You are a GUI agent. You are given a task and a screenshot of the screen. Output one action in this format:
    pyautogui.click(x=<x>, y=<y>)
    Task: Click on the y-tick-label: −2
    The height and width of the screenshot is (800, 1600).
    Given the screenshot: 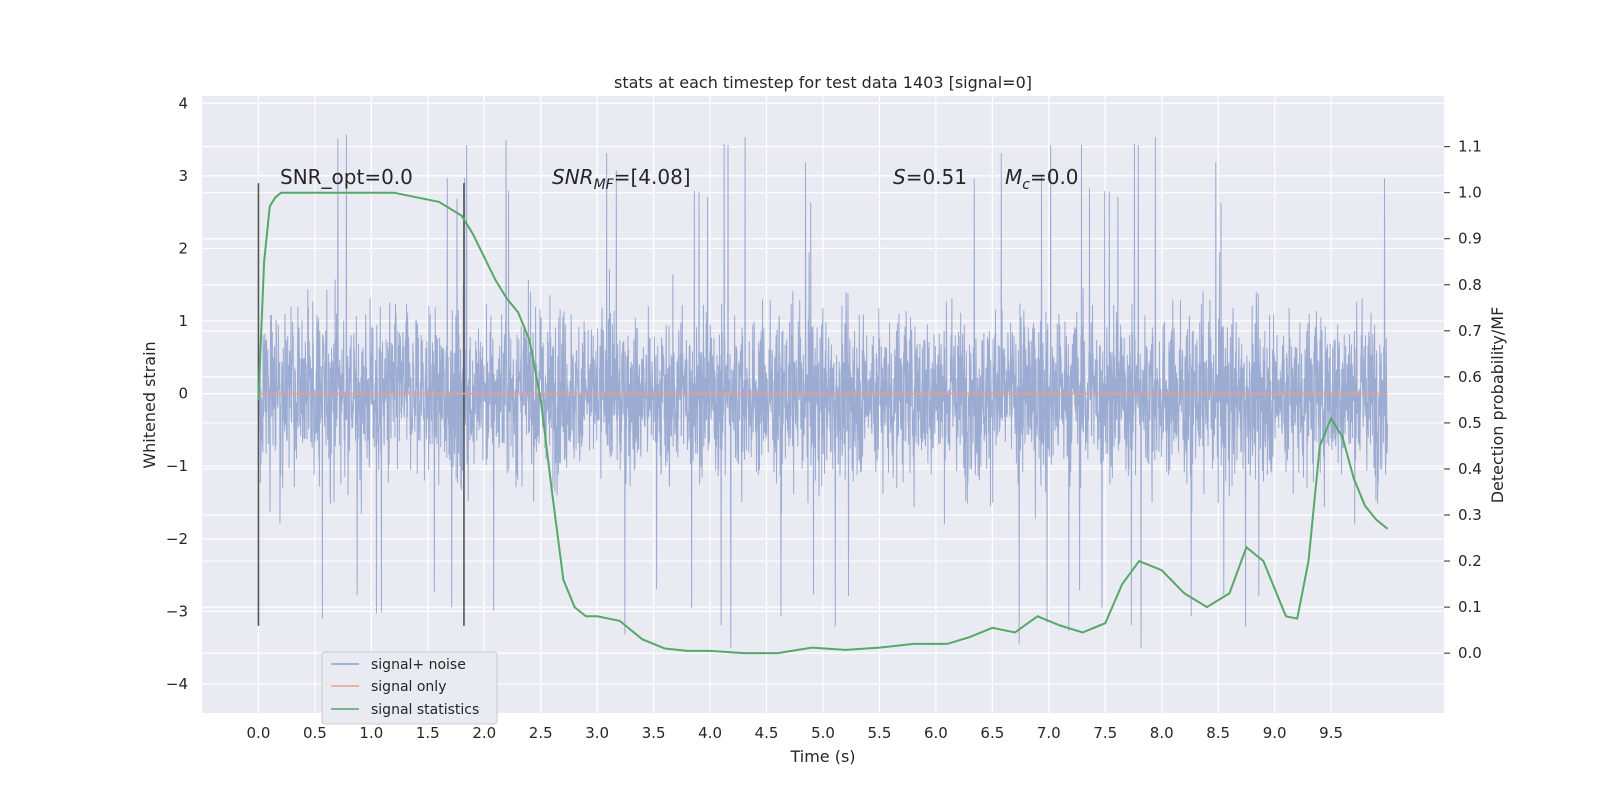 What is the action you would take?
    pyautogui.click(x=177, y=539)
    